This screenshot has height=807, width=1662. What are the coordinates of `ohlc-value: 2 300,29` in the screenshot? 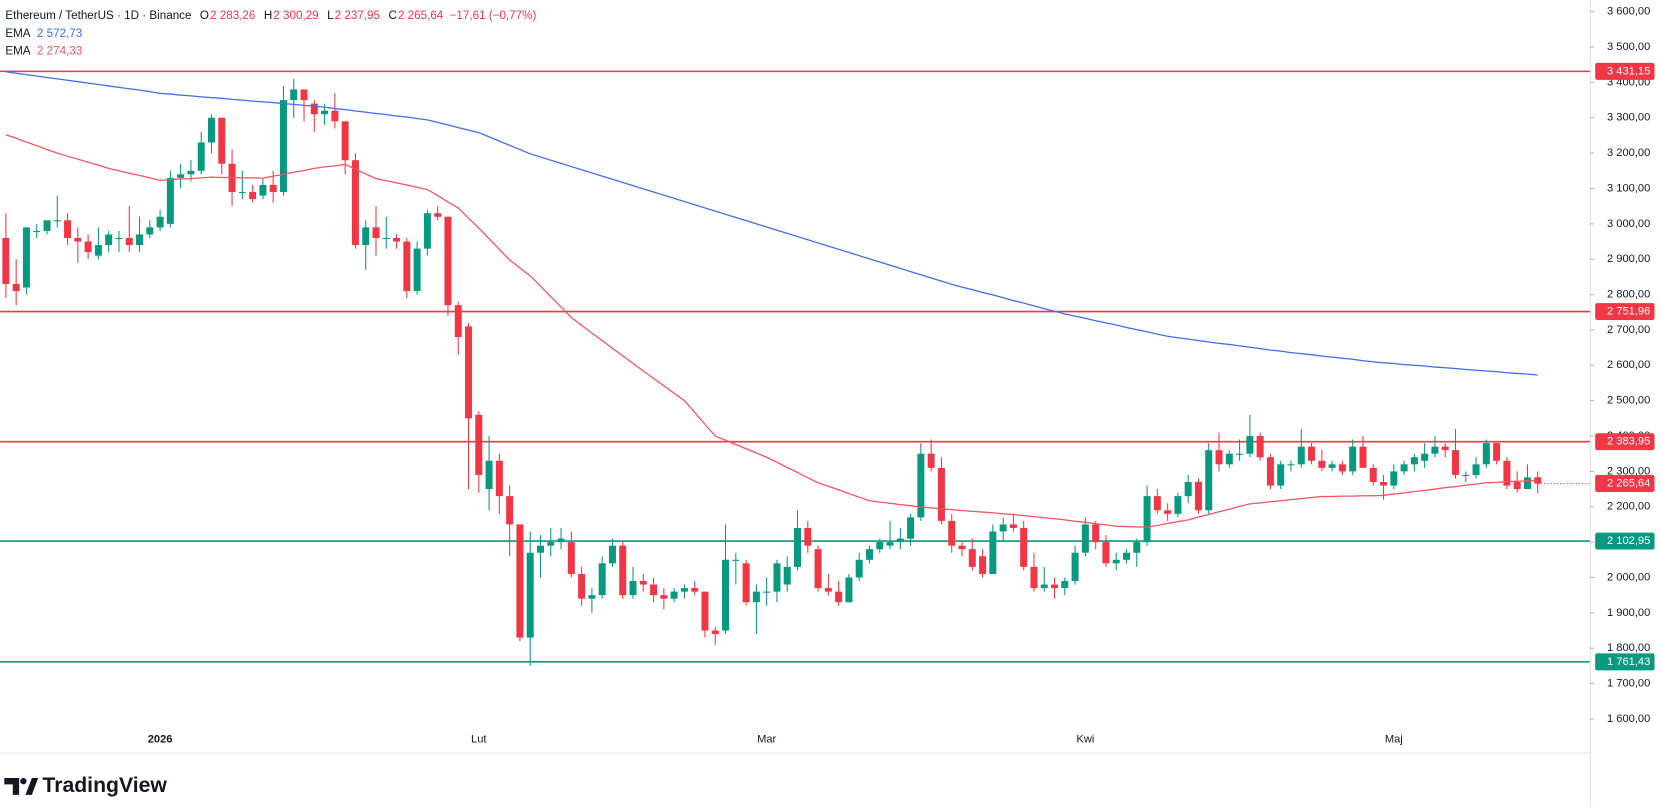 It's located at (295, 15).